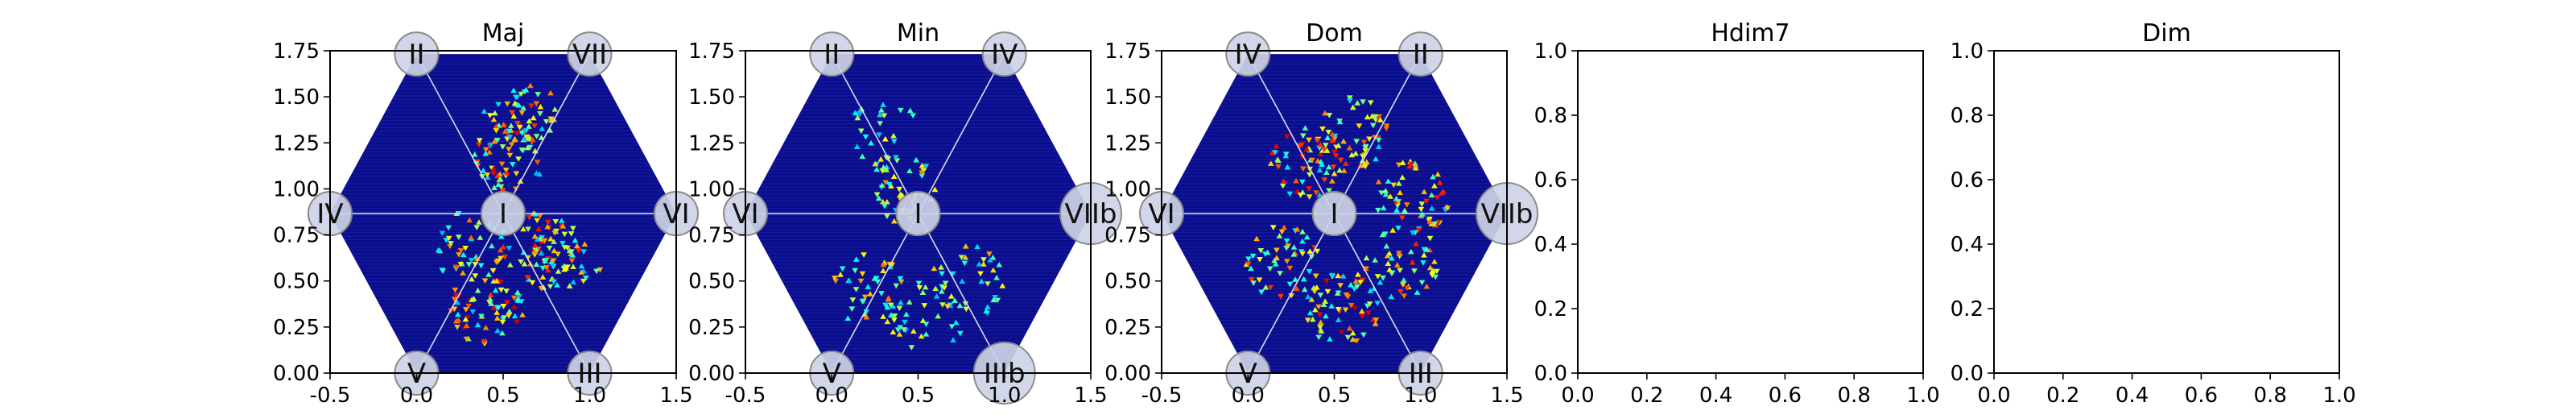 Image resolution: width=2576 pixels, height=419 pixels. What do you see at coordinates (296, 97) in the screenshot?
I see `y-tick-label: 1.50` at bounding box center [296, 97].